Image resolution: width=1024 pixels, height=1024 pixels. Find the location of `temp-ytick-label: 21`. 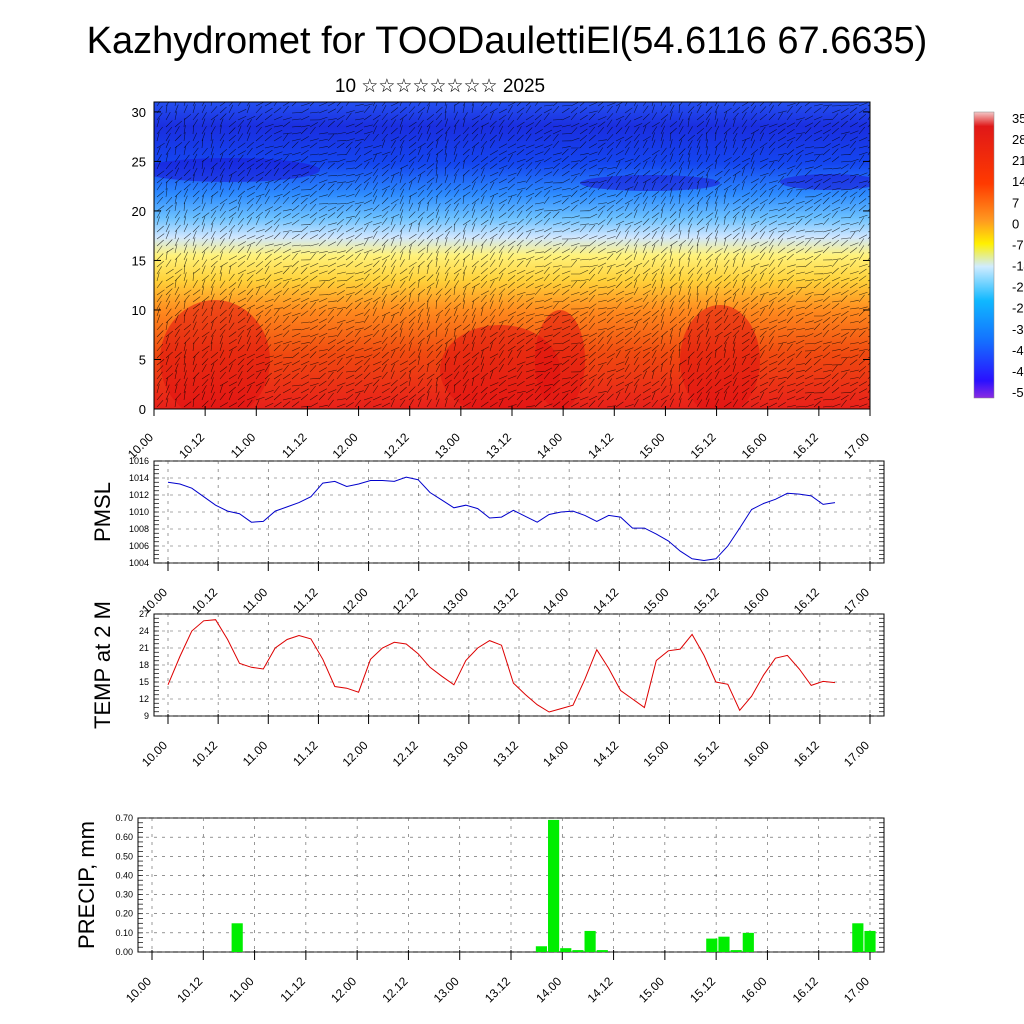

temp-ytick-label: 21 is located at coordinates (144, 648).